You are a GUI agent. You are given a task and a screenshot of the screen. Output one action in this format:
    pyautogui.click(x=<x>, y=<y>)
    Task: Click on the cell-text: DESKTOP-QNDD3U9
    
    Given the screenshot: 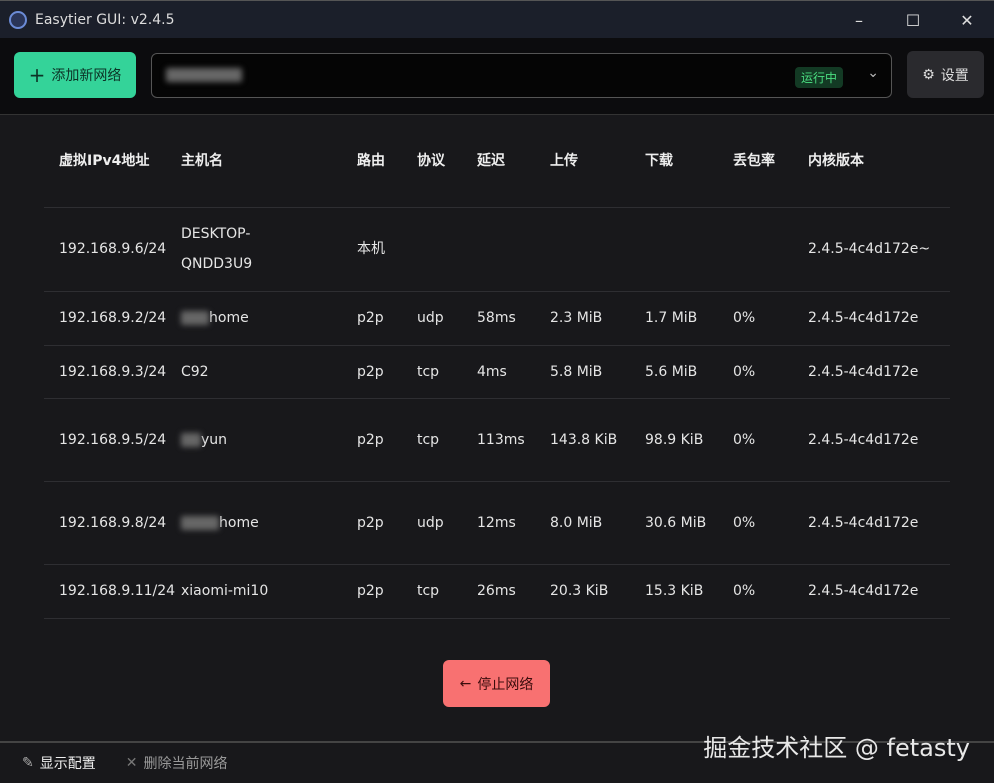 What is the action you would take?
    pyautogui.click(x=217, y=249)
    